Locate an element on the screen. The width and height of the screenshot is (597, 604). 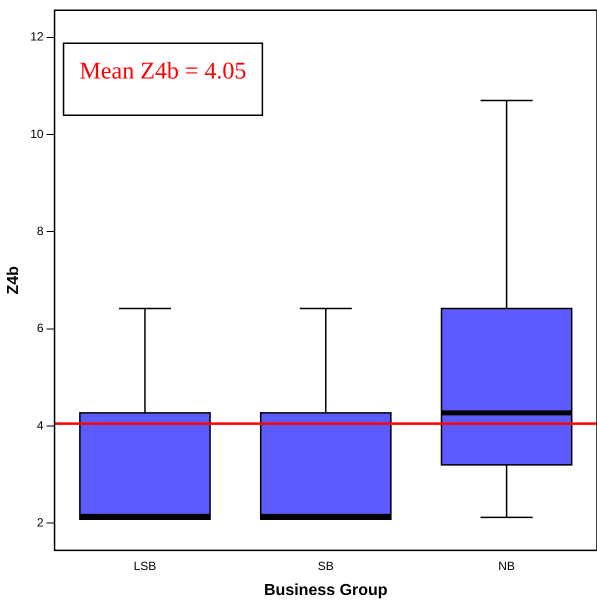
y-axis-title: Z4b is located at coordinates (13, 280).